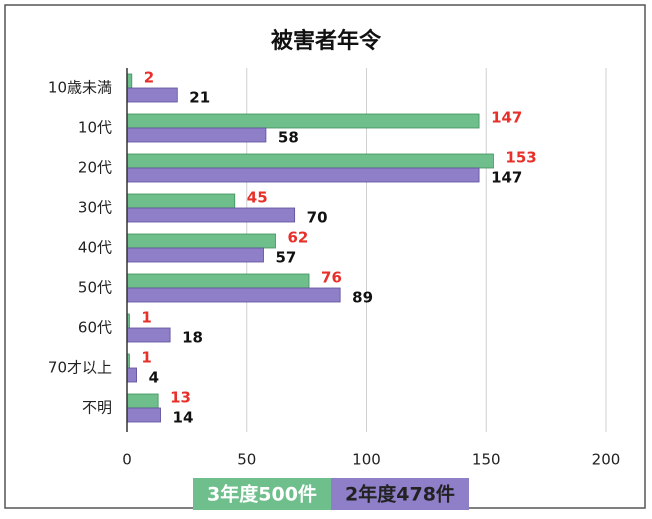 This screenshot has width=652, height=519. Describe the element at coordinates (486, 460) in the screenshot. I see `x-tick-label: 150` at that location.